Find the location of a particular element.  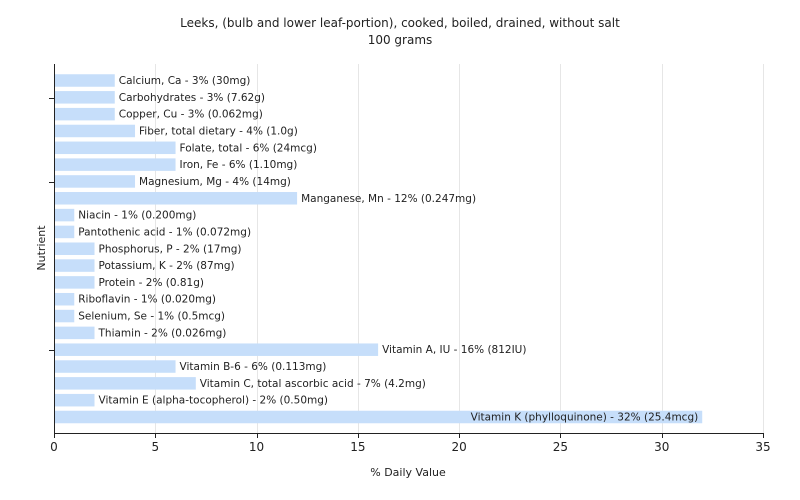

bar-label-16: Thiamin - 2% (0.026mg) is located at coordinates (162, 333).